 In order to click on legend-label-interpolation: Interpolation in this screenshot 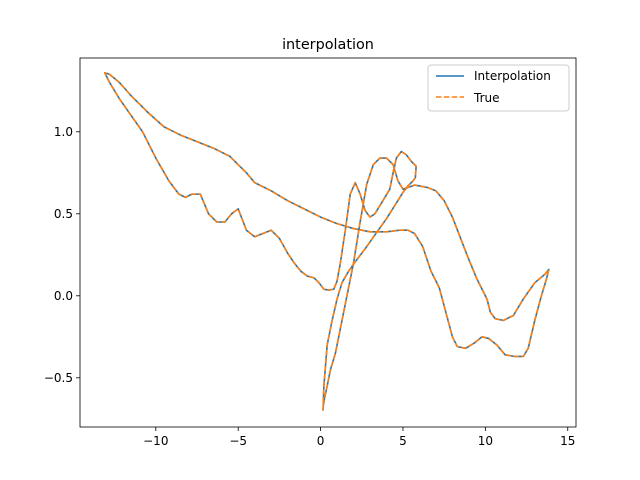, I will do `click(512, 76)`.